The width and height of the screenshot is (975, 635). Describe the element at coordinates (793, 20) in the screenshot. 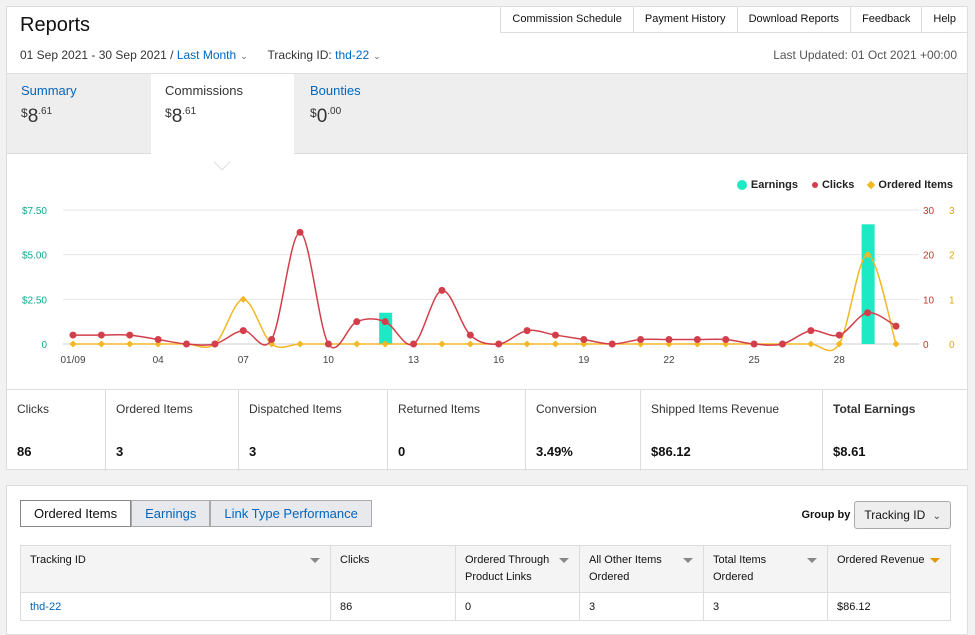

I see `download-reports-link: Download Reports` at that location.